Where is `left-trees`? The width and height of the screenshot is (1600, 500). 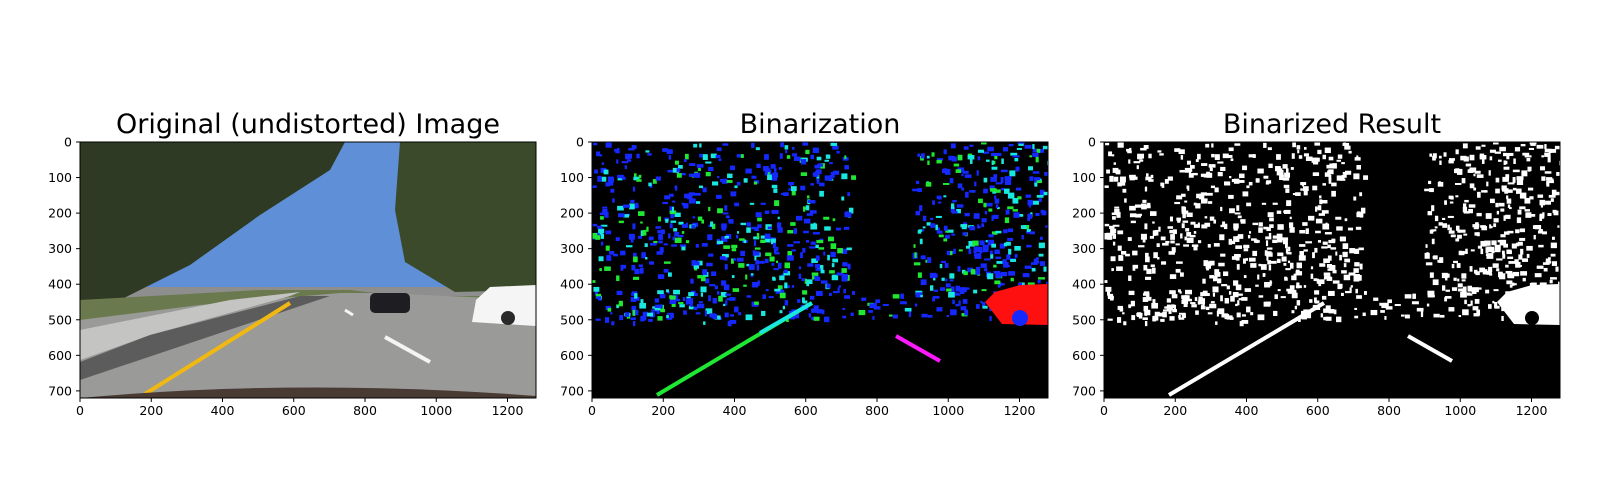 left-trees is located at coordinates (212, 226).